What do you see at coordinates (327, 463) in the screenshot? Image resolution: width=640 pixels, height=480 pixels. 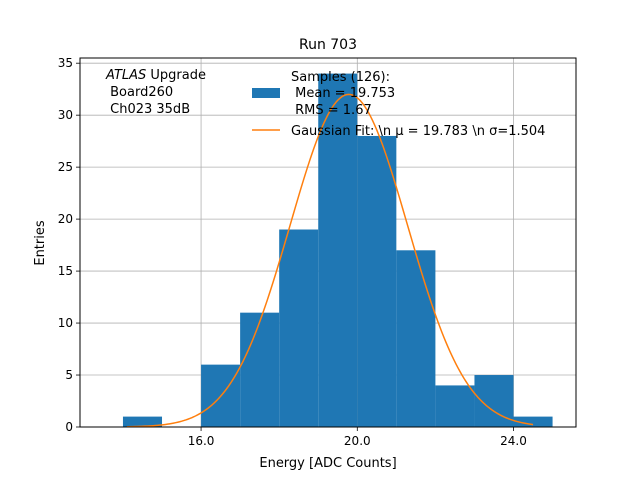 I see `x-axis-label: Energy [ADC Counts]` at bounding box center [327, 463].